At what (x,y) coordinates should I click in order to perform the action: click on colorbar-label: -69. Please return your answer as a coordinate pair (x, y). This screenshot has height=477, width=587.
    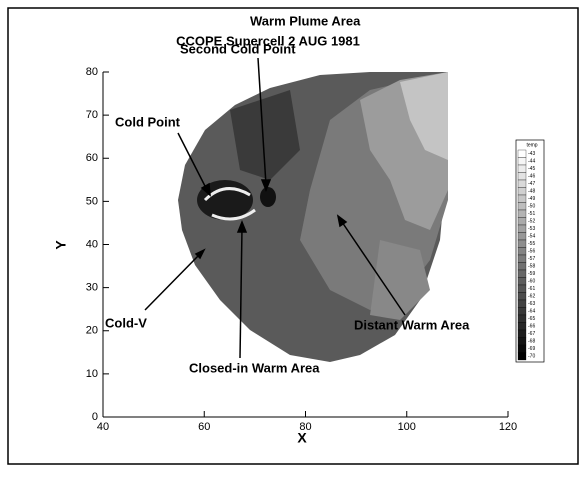
    Looking at the image, I should click on (531, 349).